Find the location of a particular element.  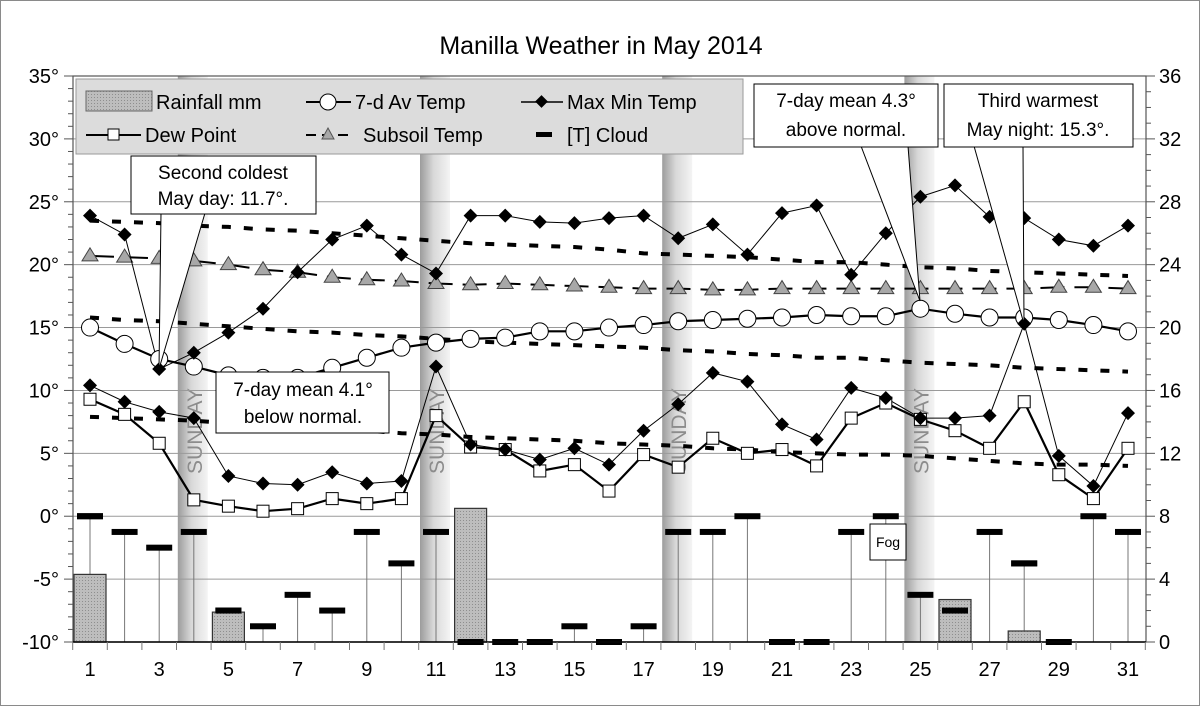

legend-box is located at coordinates (409, 116).